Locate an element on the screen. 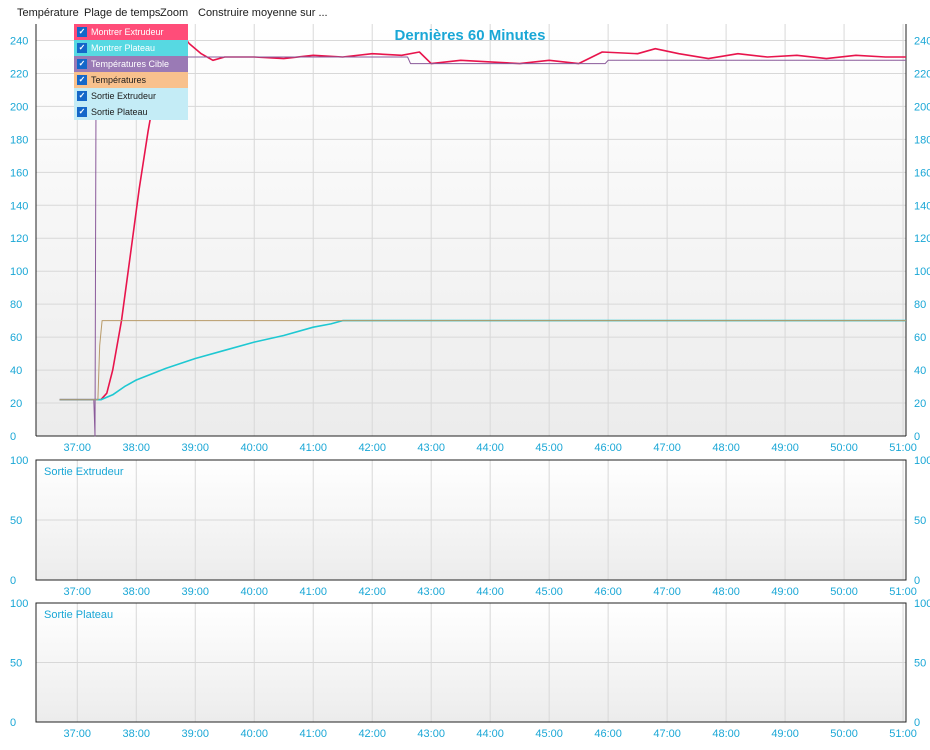 This screenshot has height=750, width=930. legend-item-temp-ratures: ✓ Températures is located at coordinates (131, 80).